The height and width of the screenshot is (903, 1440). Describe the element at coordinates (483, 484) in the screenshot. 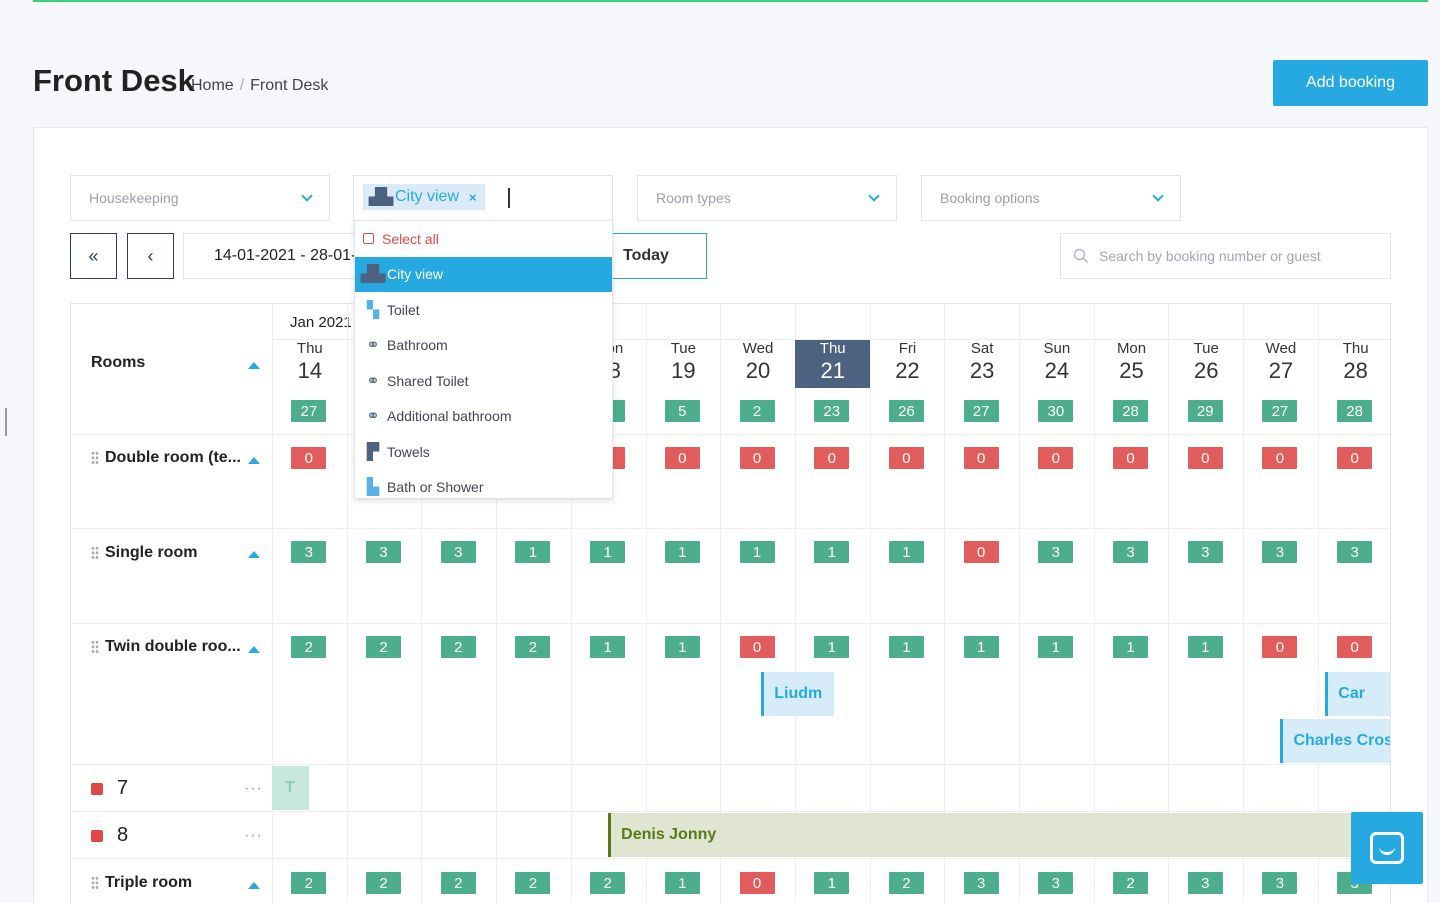

I see `dropdown-option-bath-or-shower: ▙ Bath or Shower` at that location.